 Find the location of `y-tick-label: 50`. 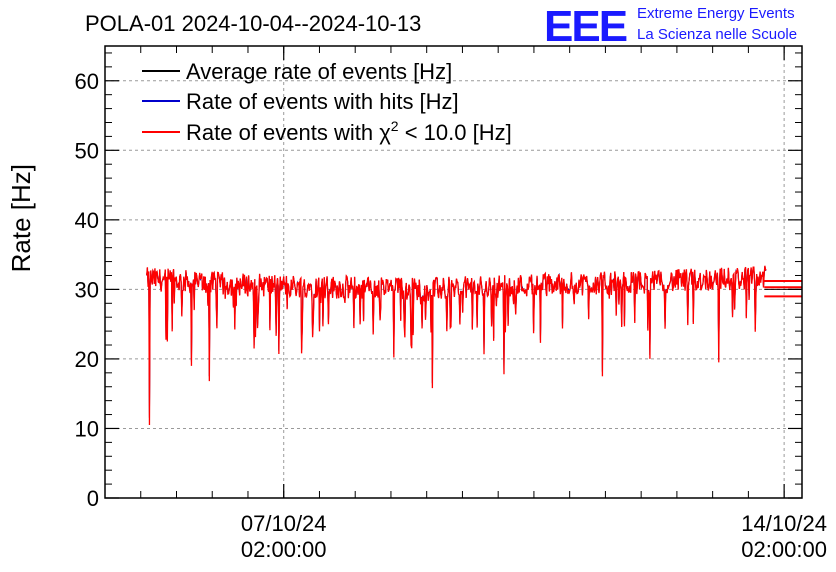

y-tick-label: 50 is located at coordinates (87, 150).